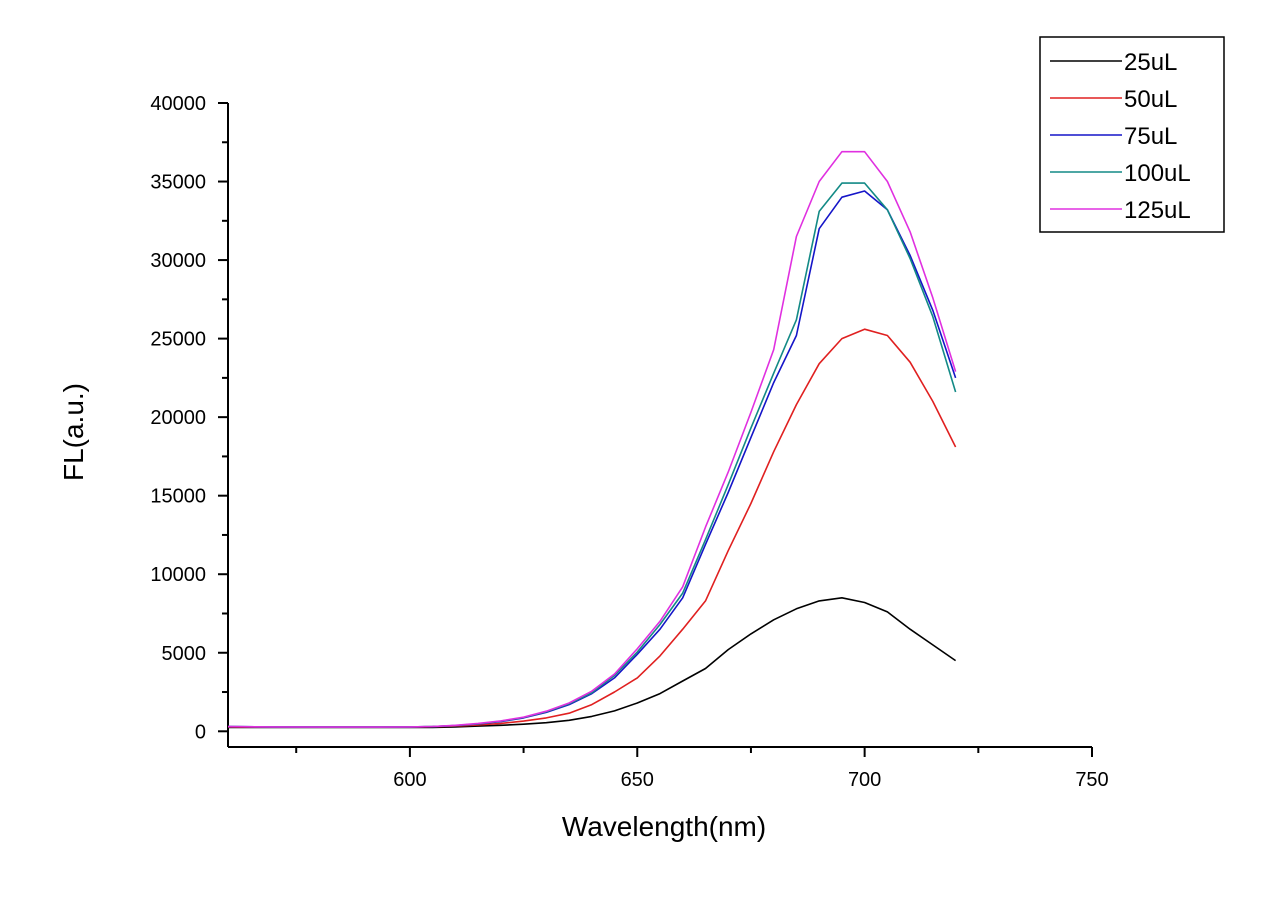 The image size is (1268, 898). I want to click on y-axis-title: FL(a.u.), so click(73, 432).